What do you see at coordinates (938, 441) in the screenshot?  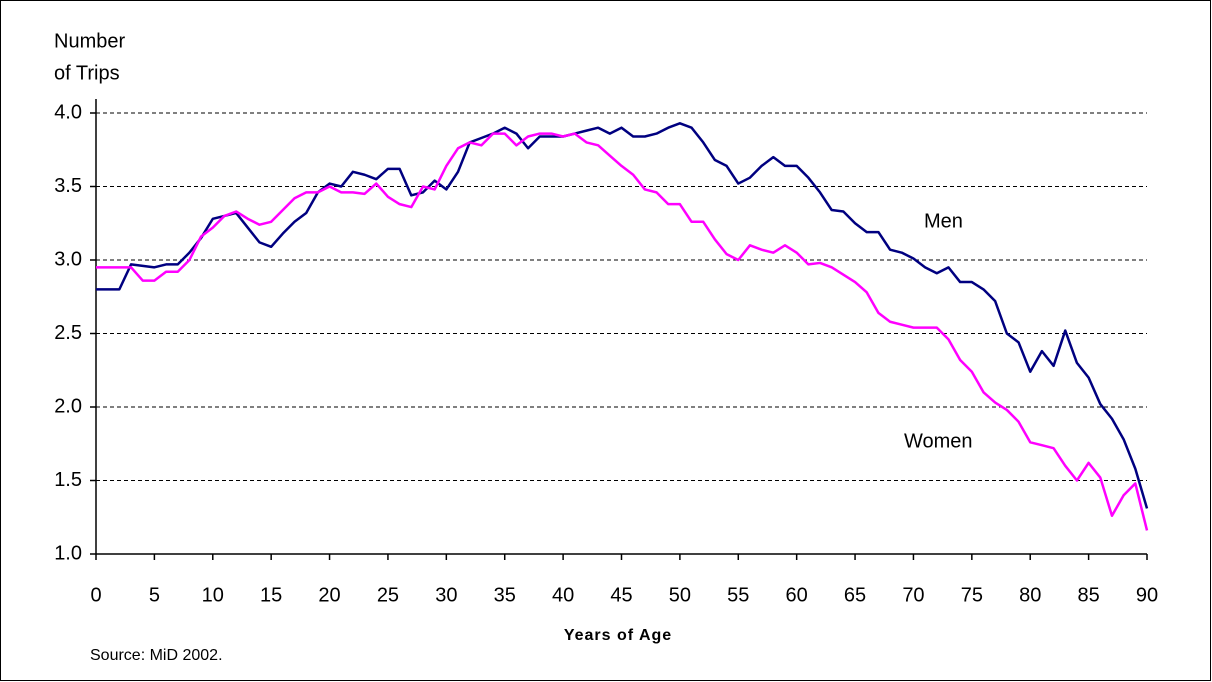 I see `annotation: Women` at bounding box center [938, 441].